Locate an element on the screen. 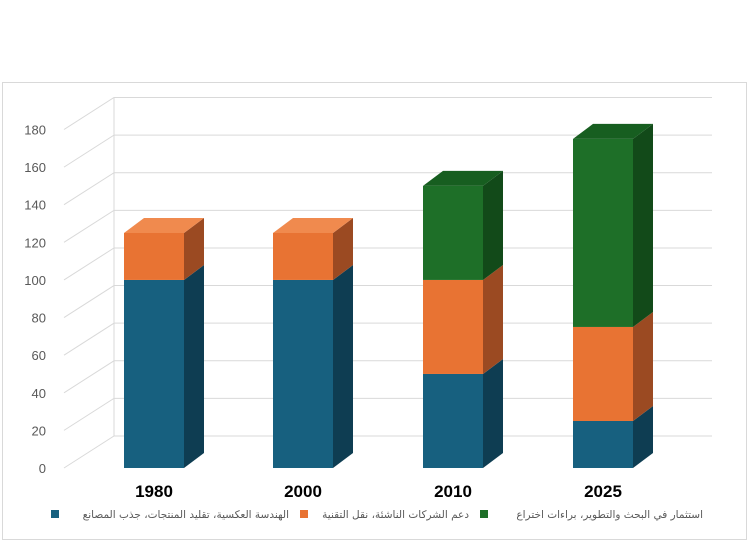 The width and height of the screenshot is (752, 560). y-tick-label: 20 is located at coordinates (39, 430).